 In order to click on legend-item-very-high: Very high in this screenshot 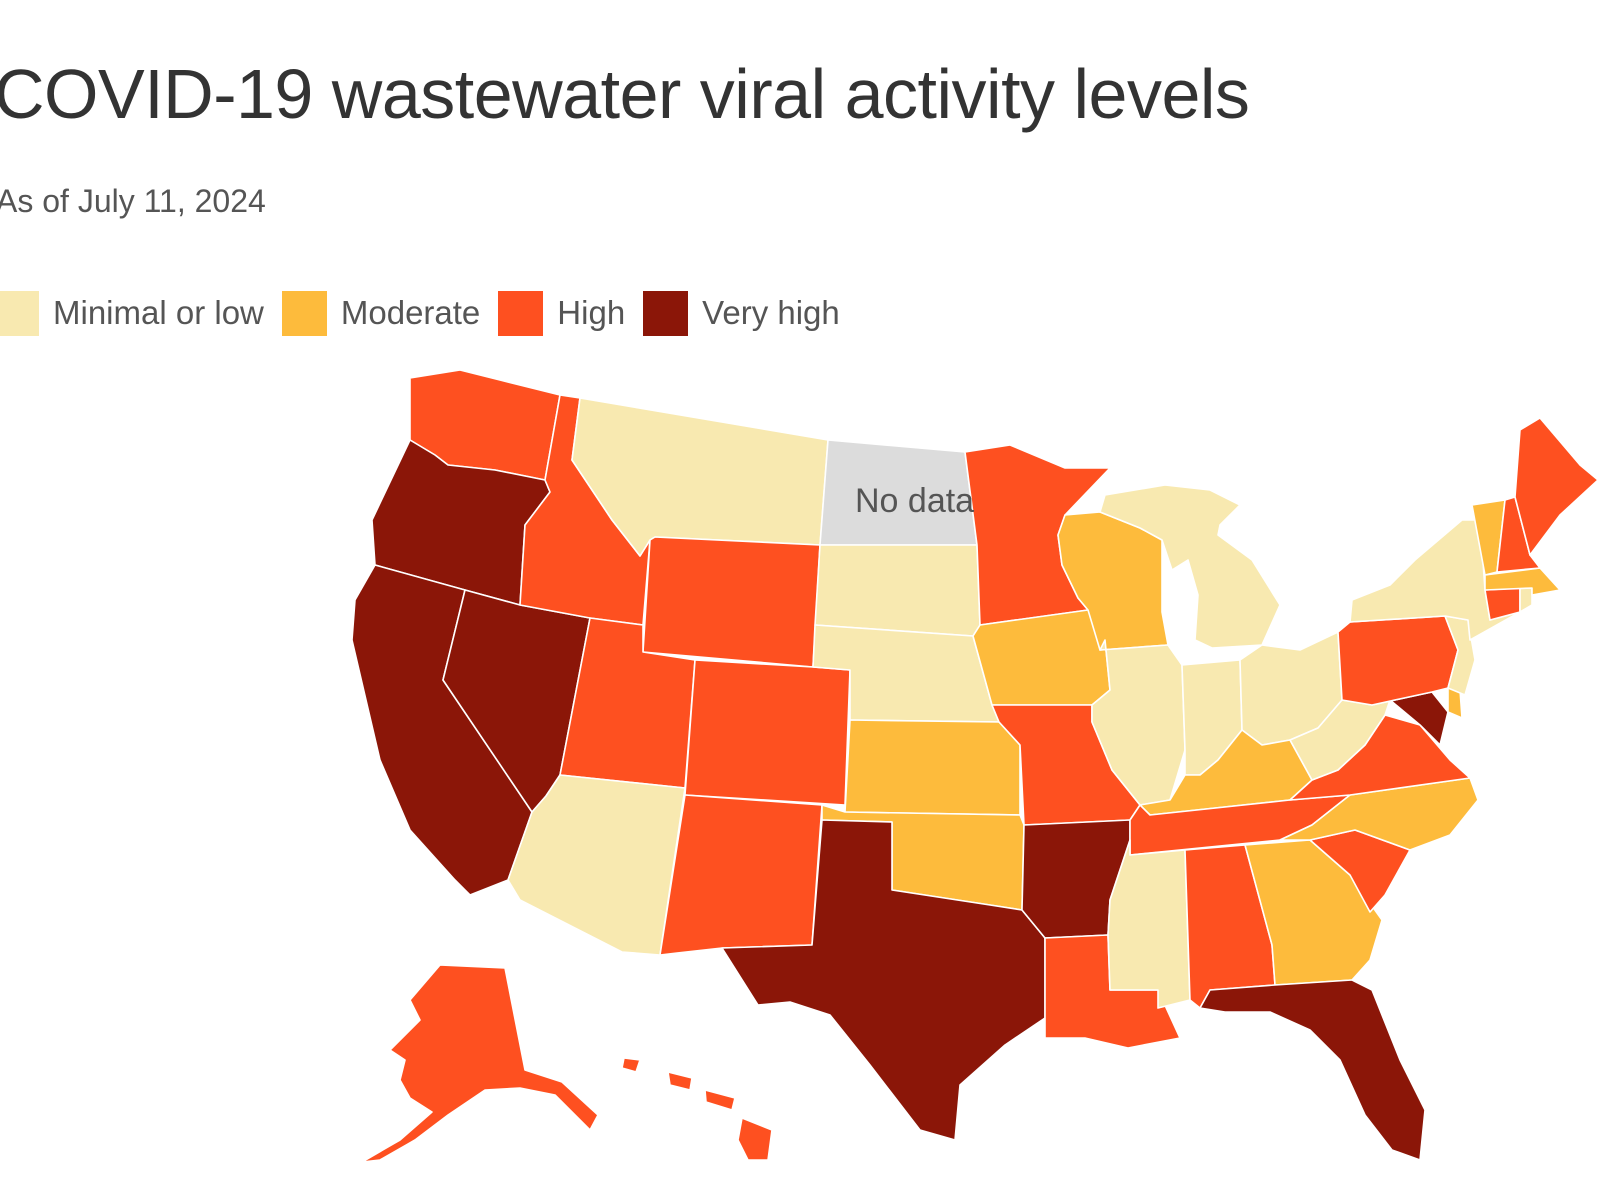, I will do `click(741, 313)`.